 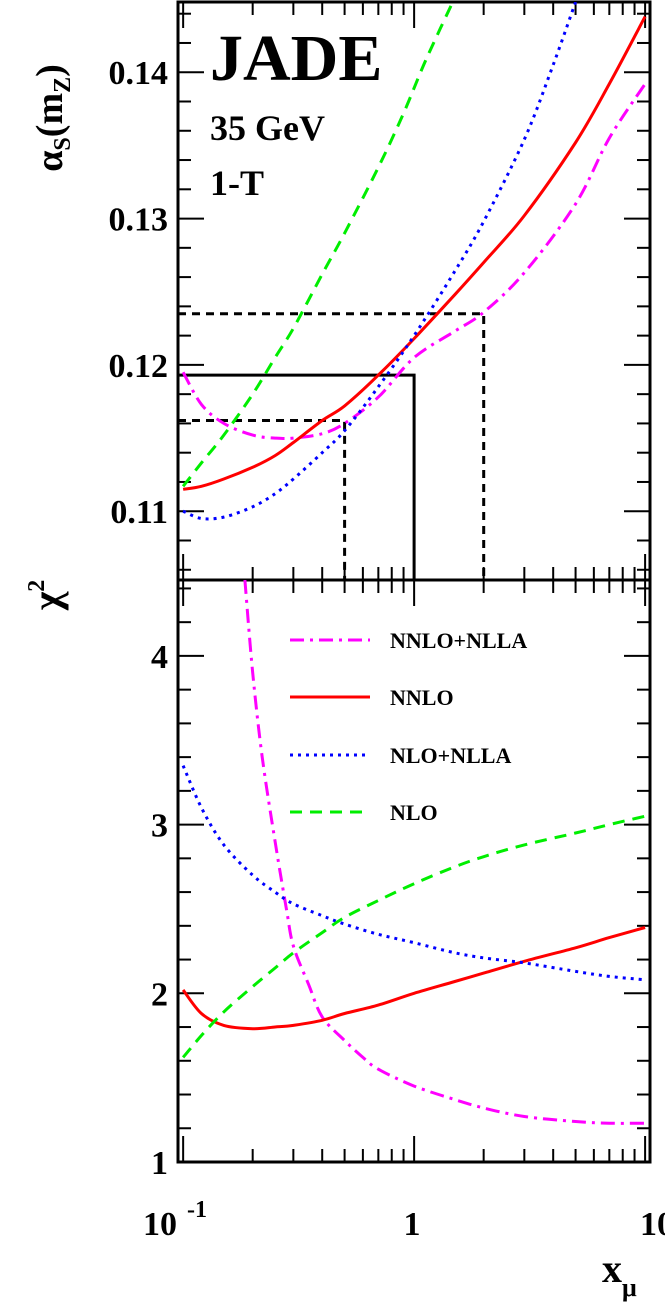 I want to click on bottom-ytick-label: 1, so click(x=159, y=1163).